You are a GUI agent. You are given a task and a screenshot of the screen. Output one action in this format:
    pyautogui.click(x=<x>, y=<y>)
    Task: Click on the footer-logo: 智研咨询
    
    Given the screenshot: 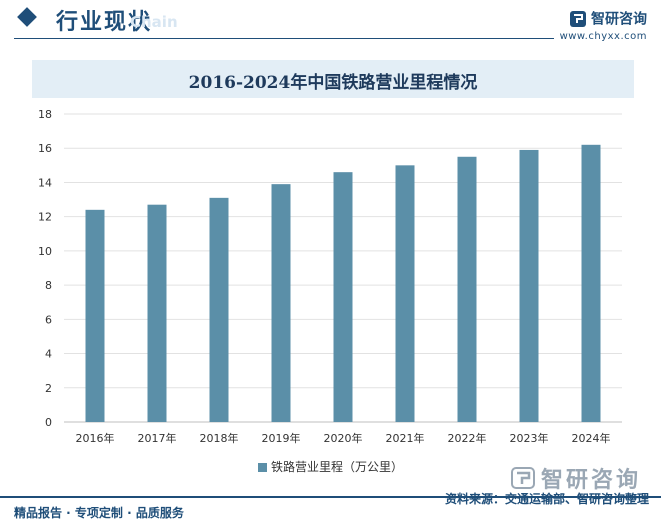 What is the action you would take?
    pyautogui.click(x=575, y=478)
    